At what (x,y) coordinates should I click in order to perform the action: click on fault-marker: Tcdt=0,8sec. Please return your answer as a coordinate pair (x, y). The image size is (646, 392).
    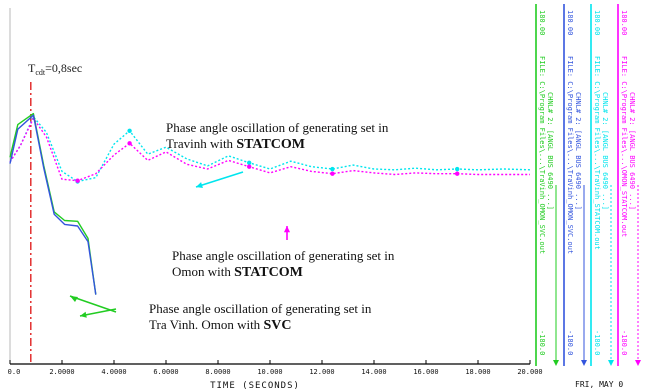
    Looking at the image, I should click on (55, 211).